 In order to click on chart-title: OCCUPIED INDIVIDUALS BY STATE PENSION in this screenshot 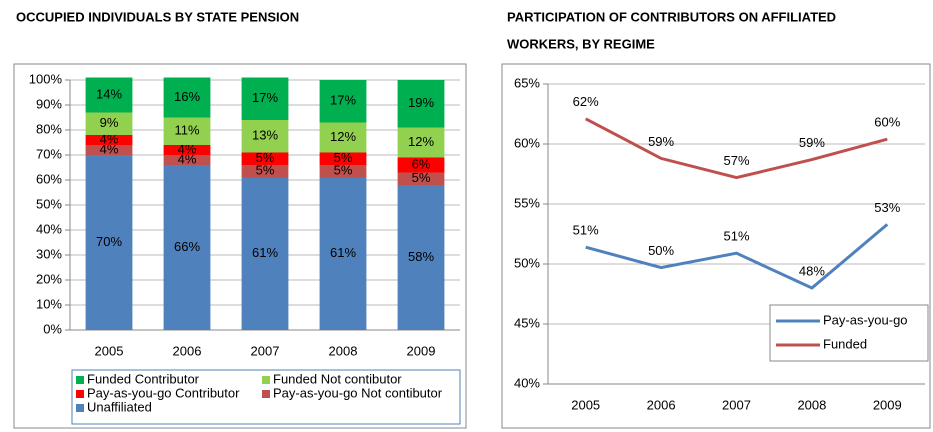, I will do `click(157, 16)`.